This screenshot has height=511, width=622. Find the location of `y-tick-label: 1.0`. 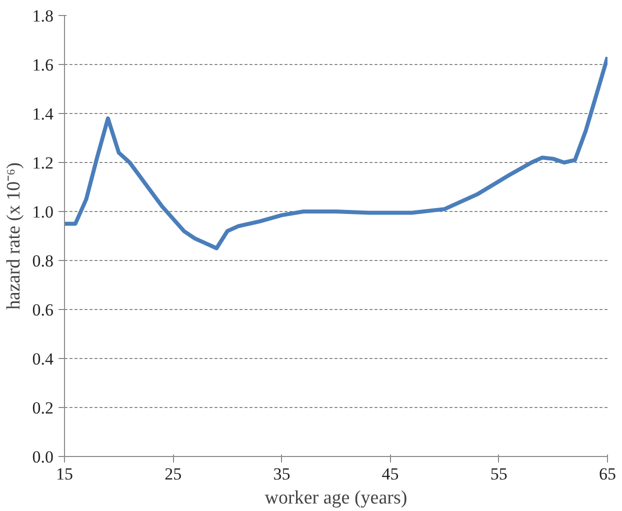

y-tick-label: 1.0 is located at coordinates (43, 212).